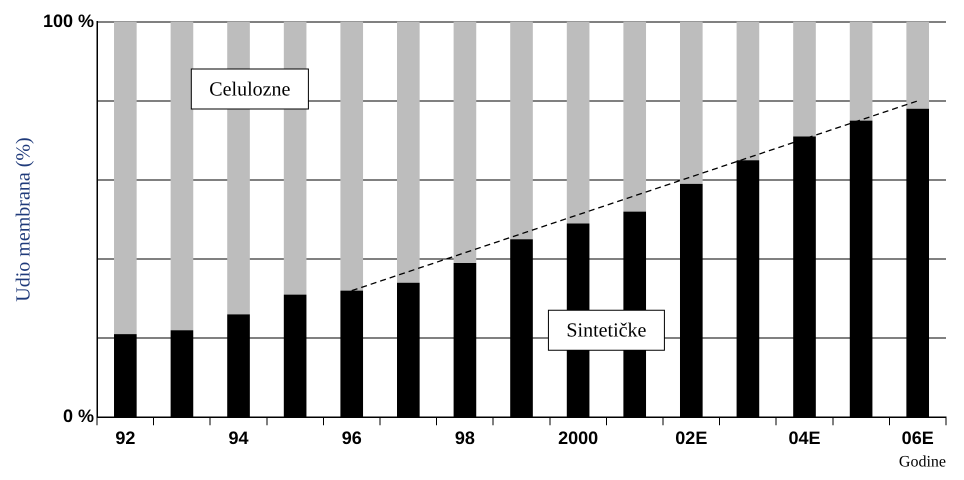 The height and width of the screenshot is (480, 964). Describe the element at coordinates (922, 462) in the screenshot. I see `x-axis-title: Godine` at that location.